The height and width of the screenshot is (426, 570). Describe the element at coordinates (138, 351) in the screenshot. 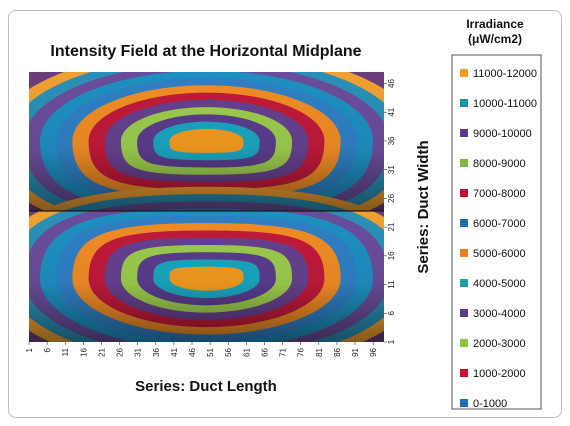

I see `x-tick-label: 31` at that location.